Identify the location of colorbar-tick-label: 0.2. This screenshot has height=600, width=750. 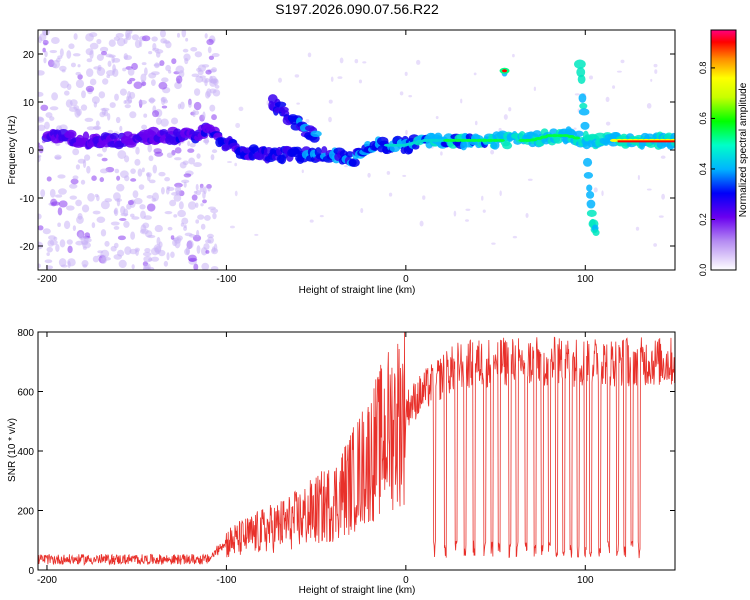
(703, 219).